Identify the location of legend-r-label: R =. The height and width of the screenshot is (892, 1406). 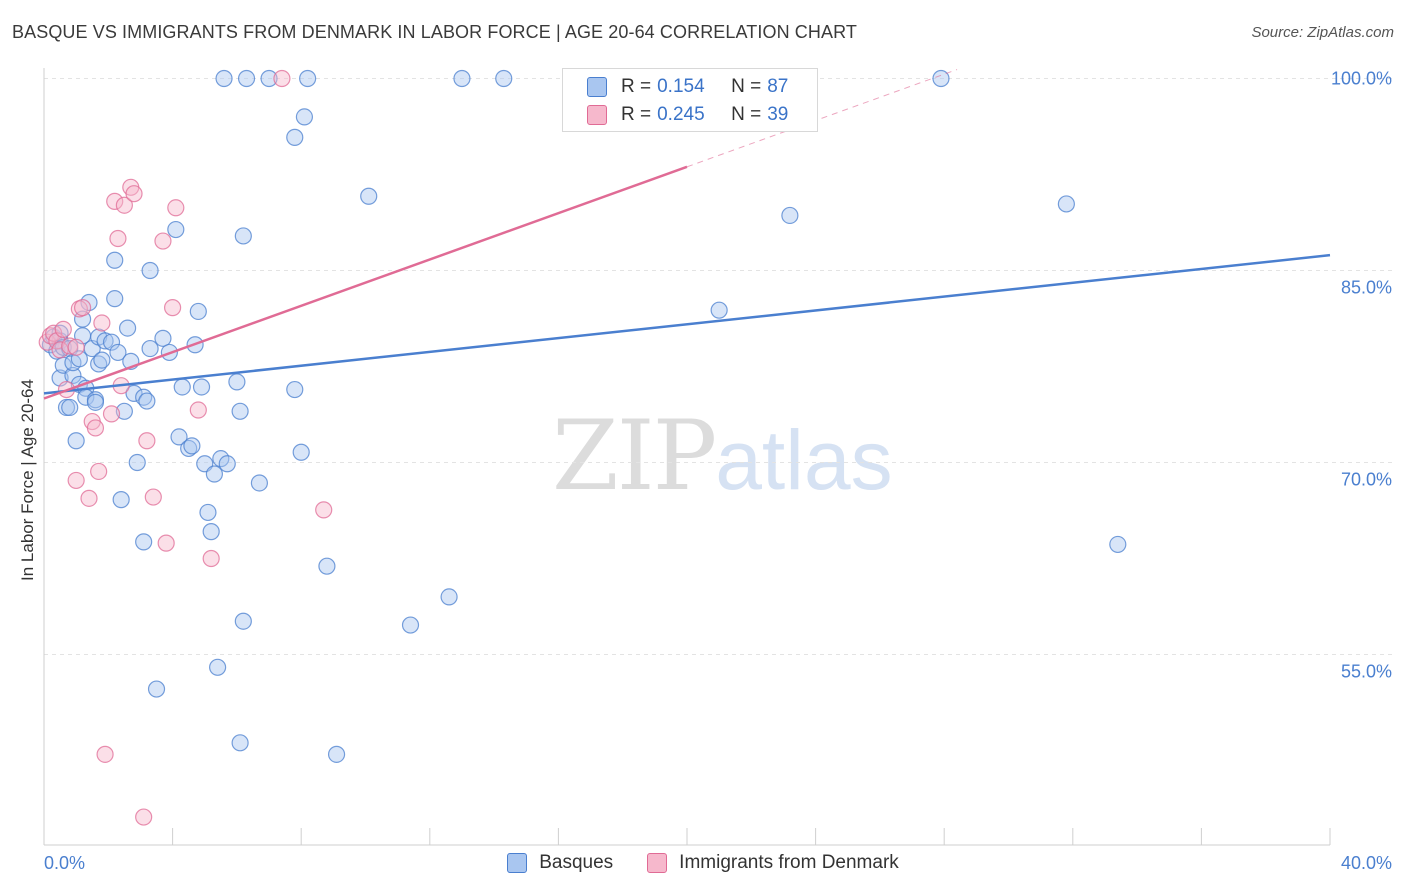
(636, 114).